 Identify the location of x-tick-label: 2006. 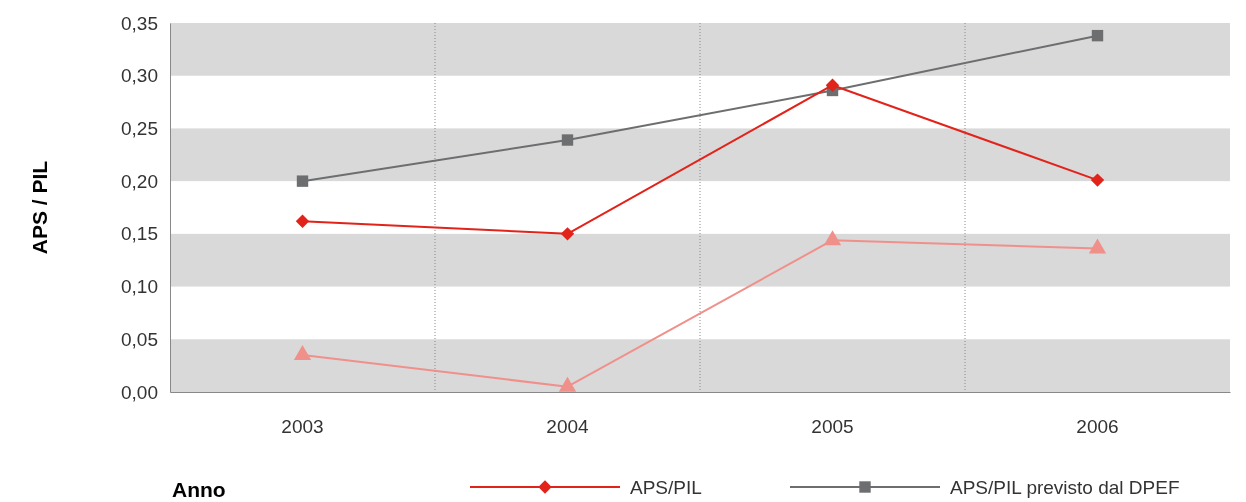
(1097, 427).